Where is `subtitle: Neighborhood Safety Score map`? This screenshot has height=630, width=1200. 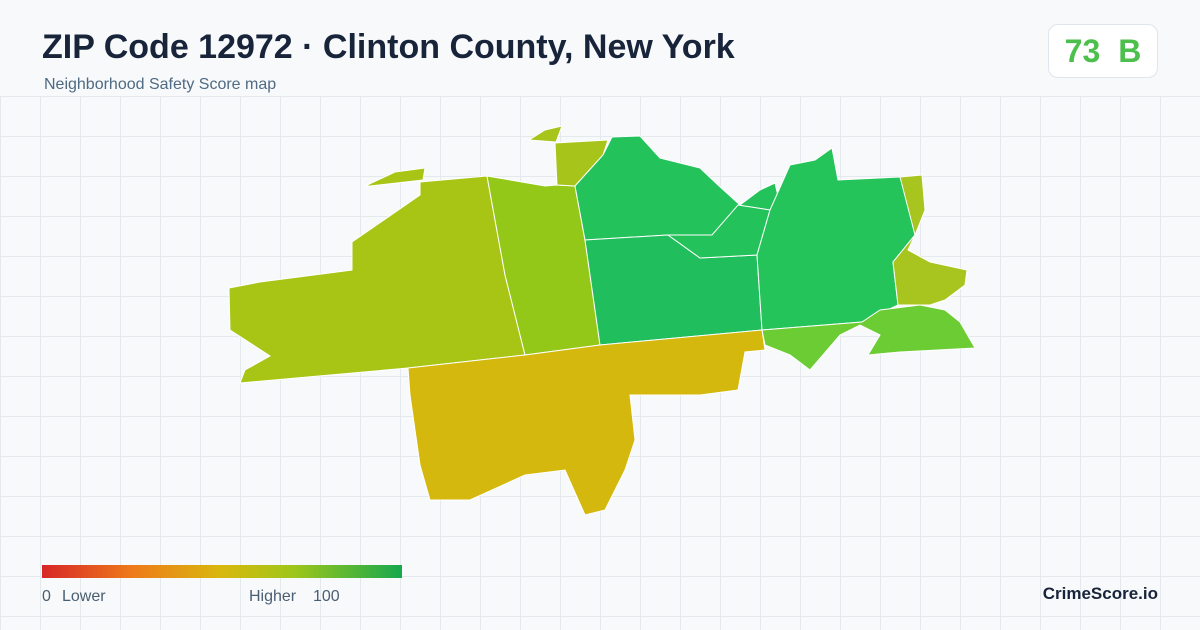
subtitle: Neighborhood Safety Score map is located at coordinates (160, 84).